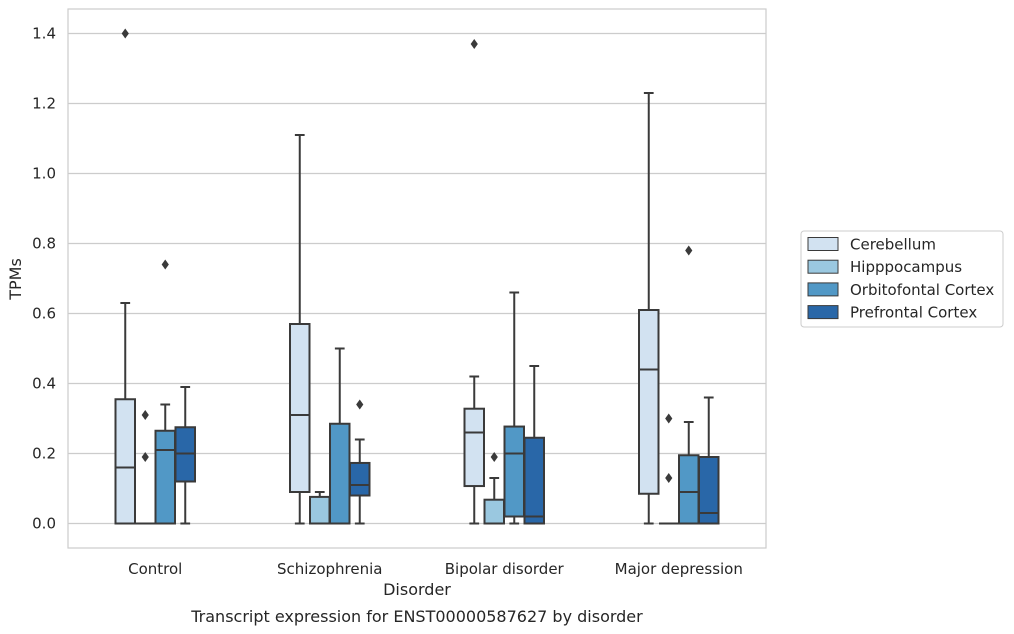  I want to click on legend-frame, so click(902, 279).